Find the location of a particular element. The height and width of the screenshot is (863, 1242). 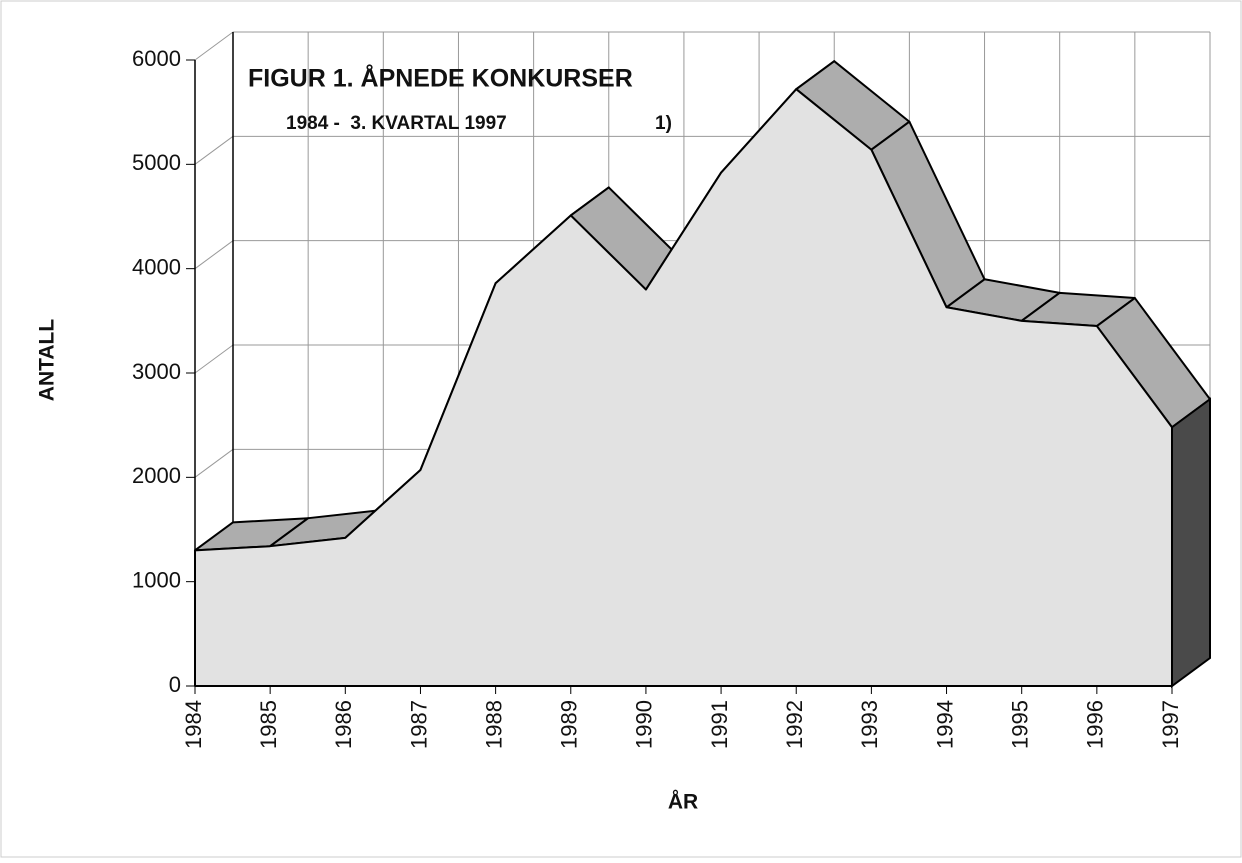

x-tick-label: 1989 is located at coordinates (569, 724).